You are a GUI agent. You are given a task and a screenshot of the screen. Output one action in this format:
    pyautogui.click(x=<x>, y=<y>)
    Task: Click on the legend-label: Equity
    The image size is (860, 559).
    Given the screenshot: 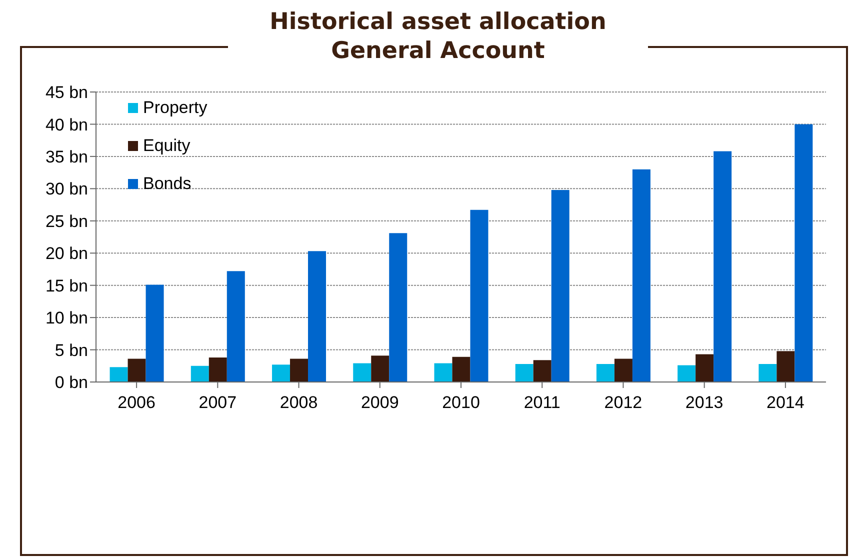 What is the action you would take?
    pyautogui.click(x=167, y=146)
    